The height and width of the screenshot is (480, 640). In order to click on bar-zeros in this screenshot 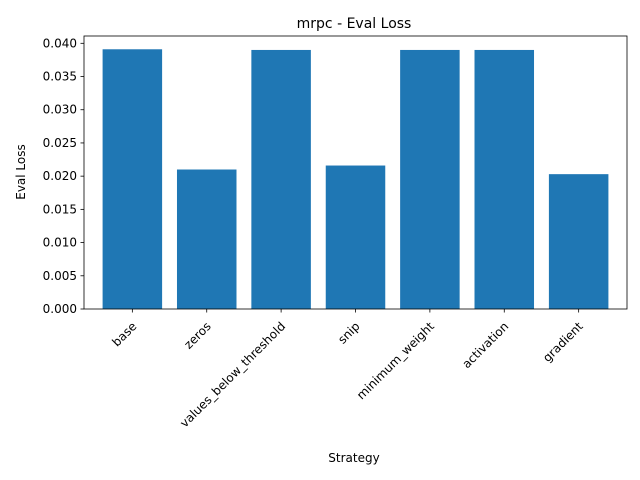, I will do `click(206, 239)`.